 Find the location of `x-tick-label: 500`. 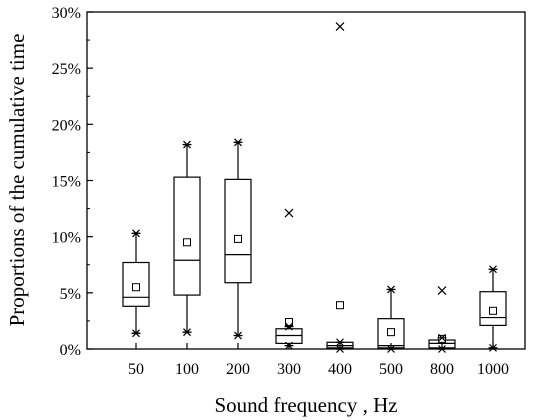

x-tick-label: 500 is located at coordinates (391, 369).